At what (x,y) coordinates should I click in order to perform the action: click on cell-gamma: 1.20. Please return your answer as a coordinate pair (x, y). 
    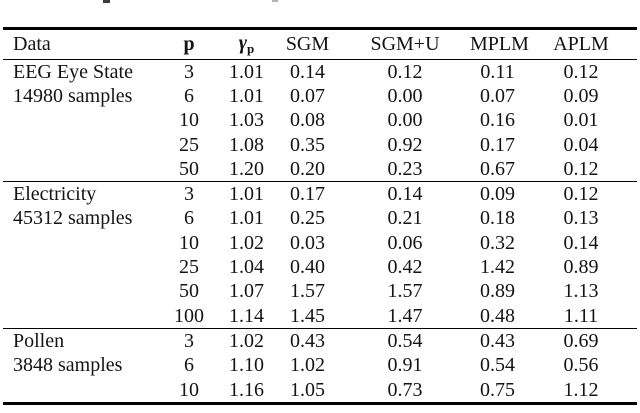
    Looking at the image, I should click on (246, 168).